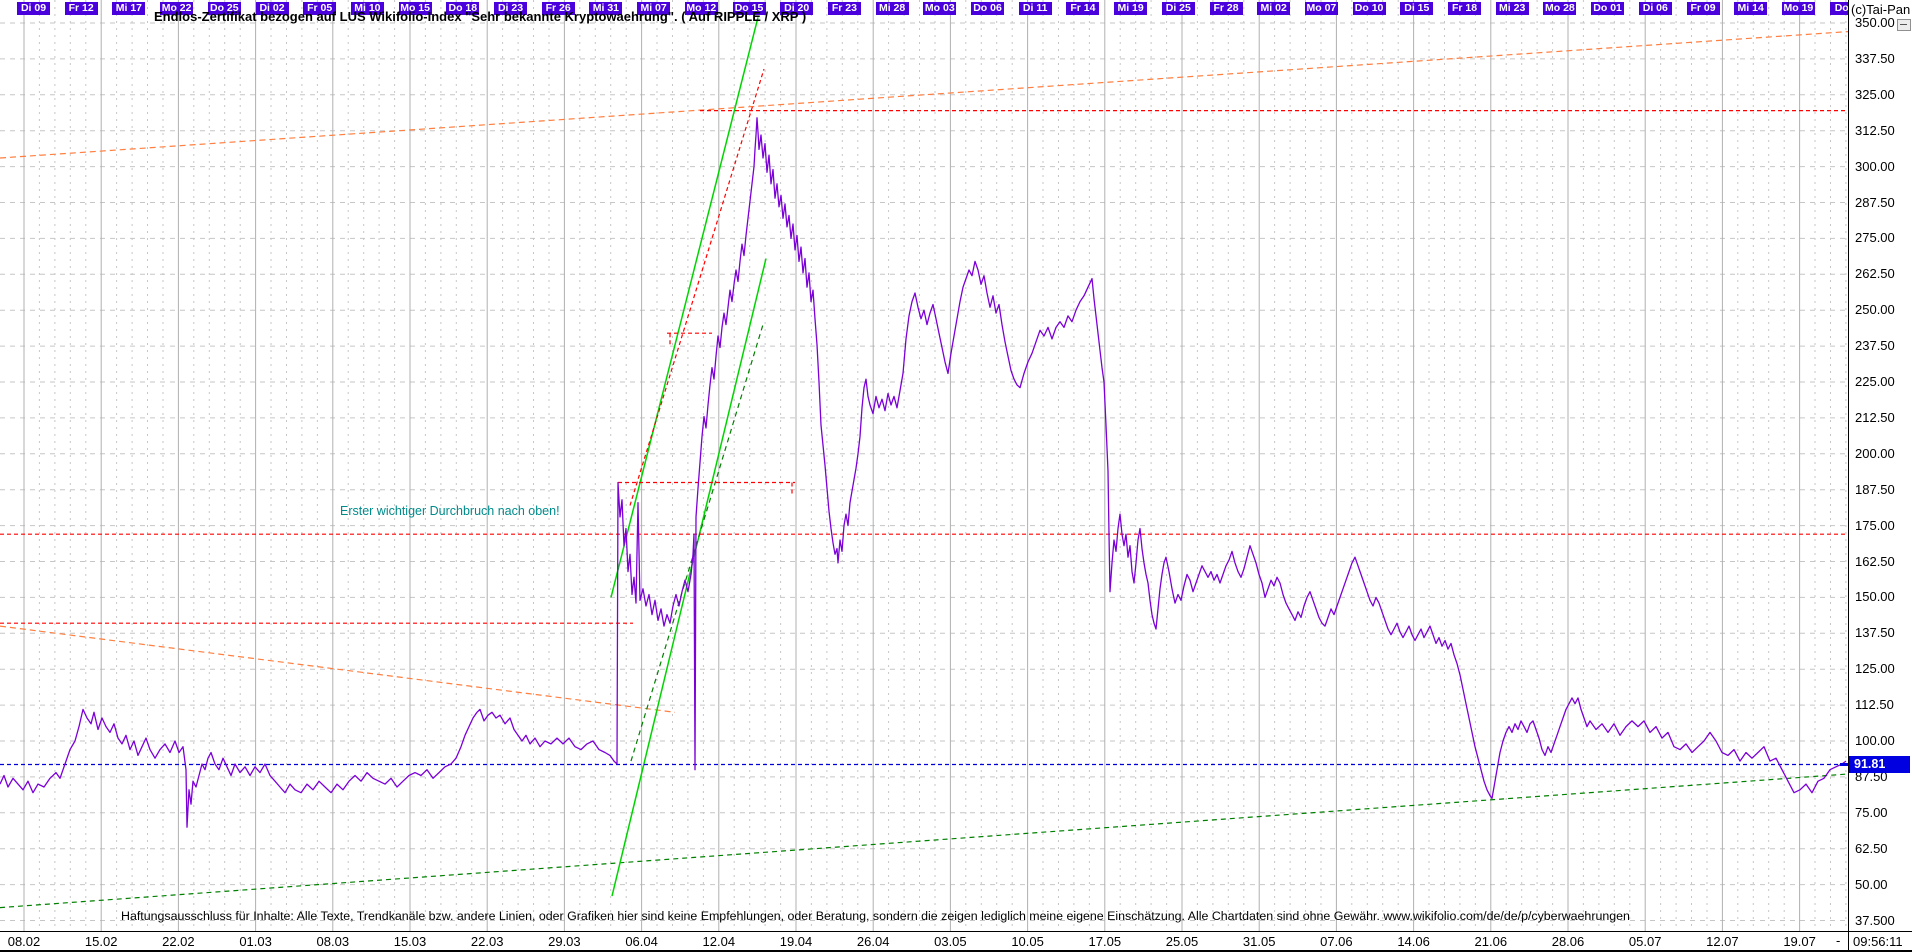 The height and width of the screenshot is (952, 1912). Describe the element at coordinates (1875, 274) in the screenshot. I see `y-axis-label: 262.50` at that location.